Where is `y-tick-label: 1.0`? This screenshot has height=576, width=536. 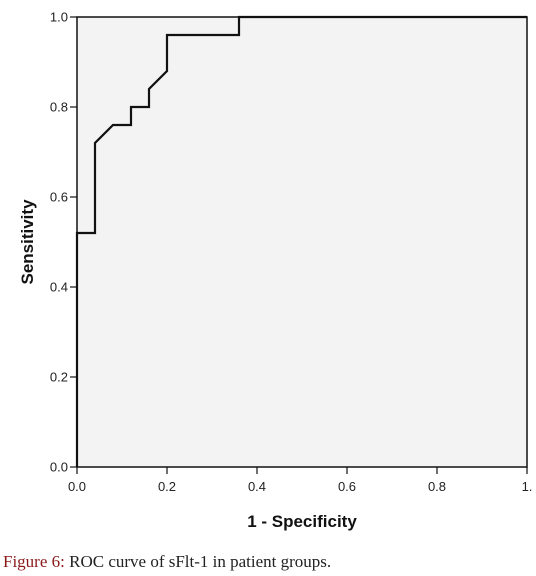 y-tick-label: 1.0 is located at coordinates (59, 17).